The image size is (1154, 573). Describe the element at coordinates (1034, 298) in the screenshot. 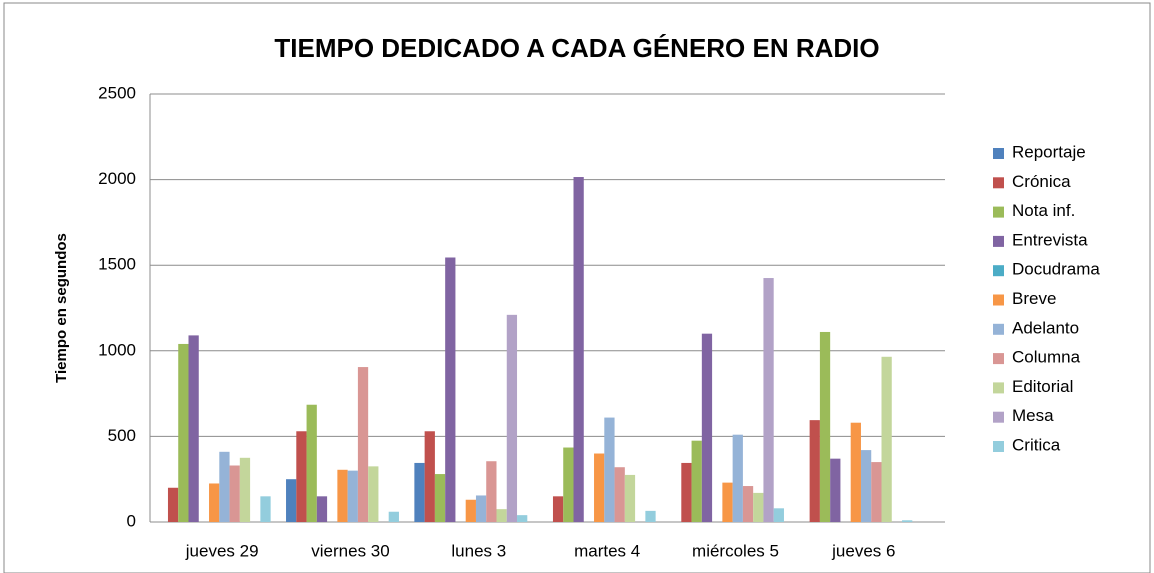

I see `legend-label: Breve` at that location.